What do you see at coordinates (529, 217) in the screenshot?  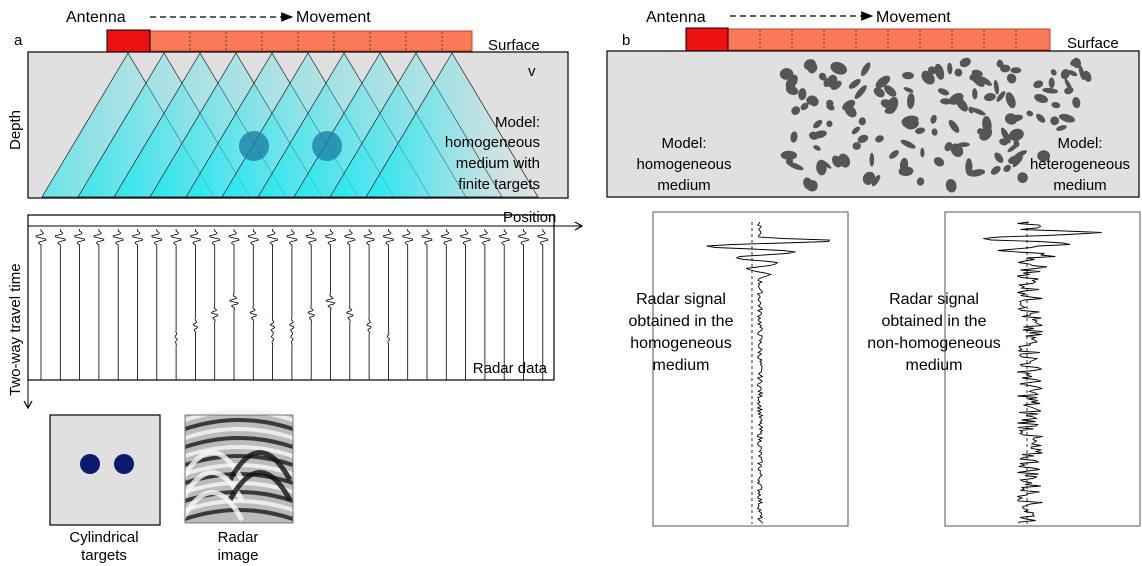 I see `panel-a-position-label: Position` at bounding box center [529, 217].